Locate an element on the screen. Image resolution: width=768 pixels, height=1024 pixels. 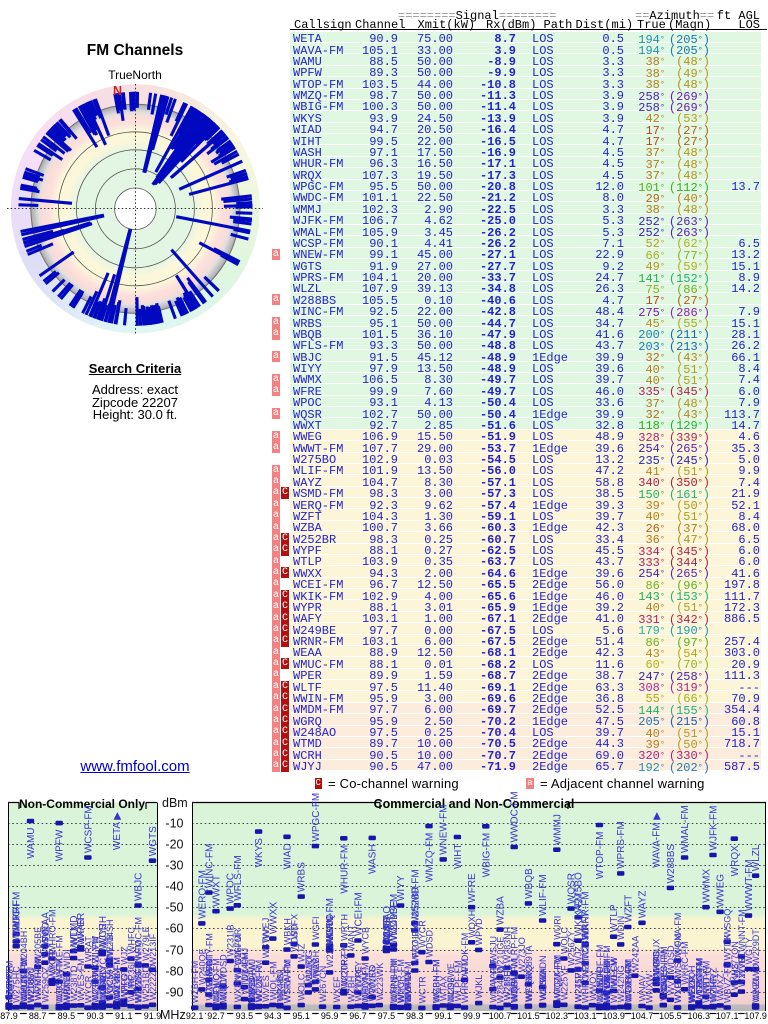
svg-text: WKDB-FM is located at coordinates (607, 966).